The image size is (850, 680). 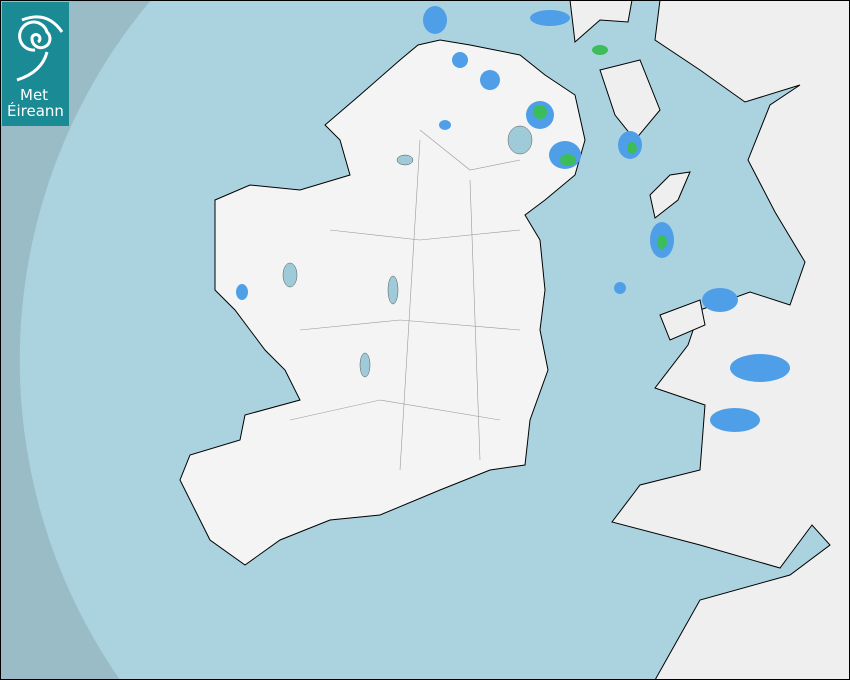 What do you see at coordinates (407, 251) in the screenshot?
I see `lakes` at bounding box center [407, 251].